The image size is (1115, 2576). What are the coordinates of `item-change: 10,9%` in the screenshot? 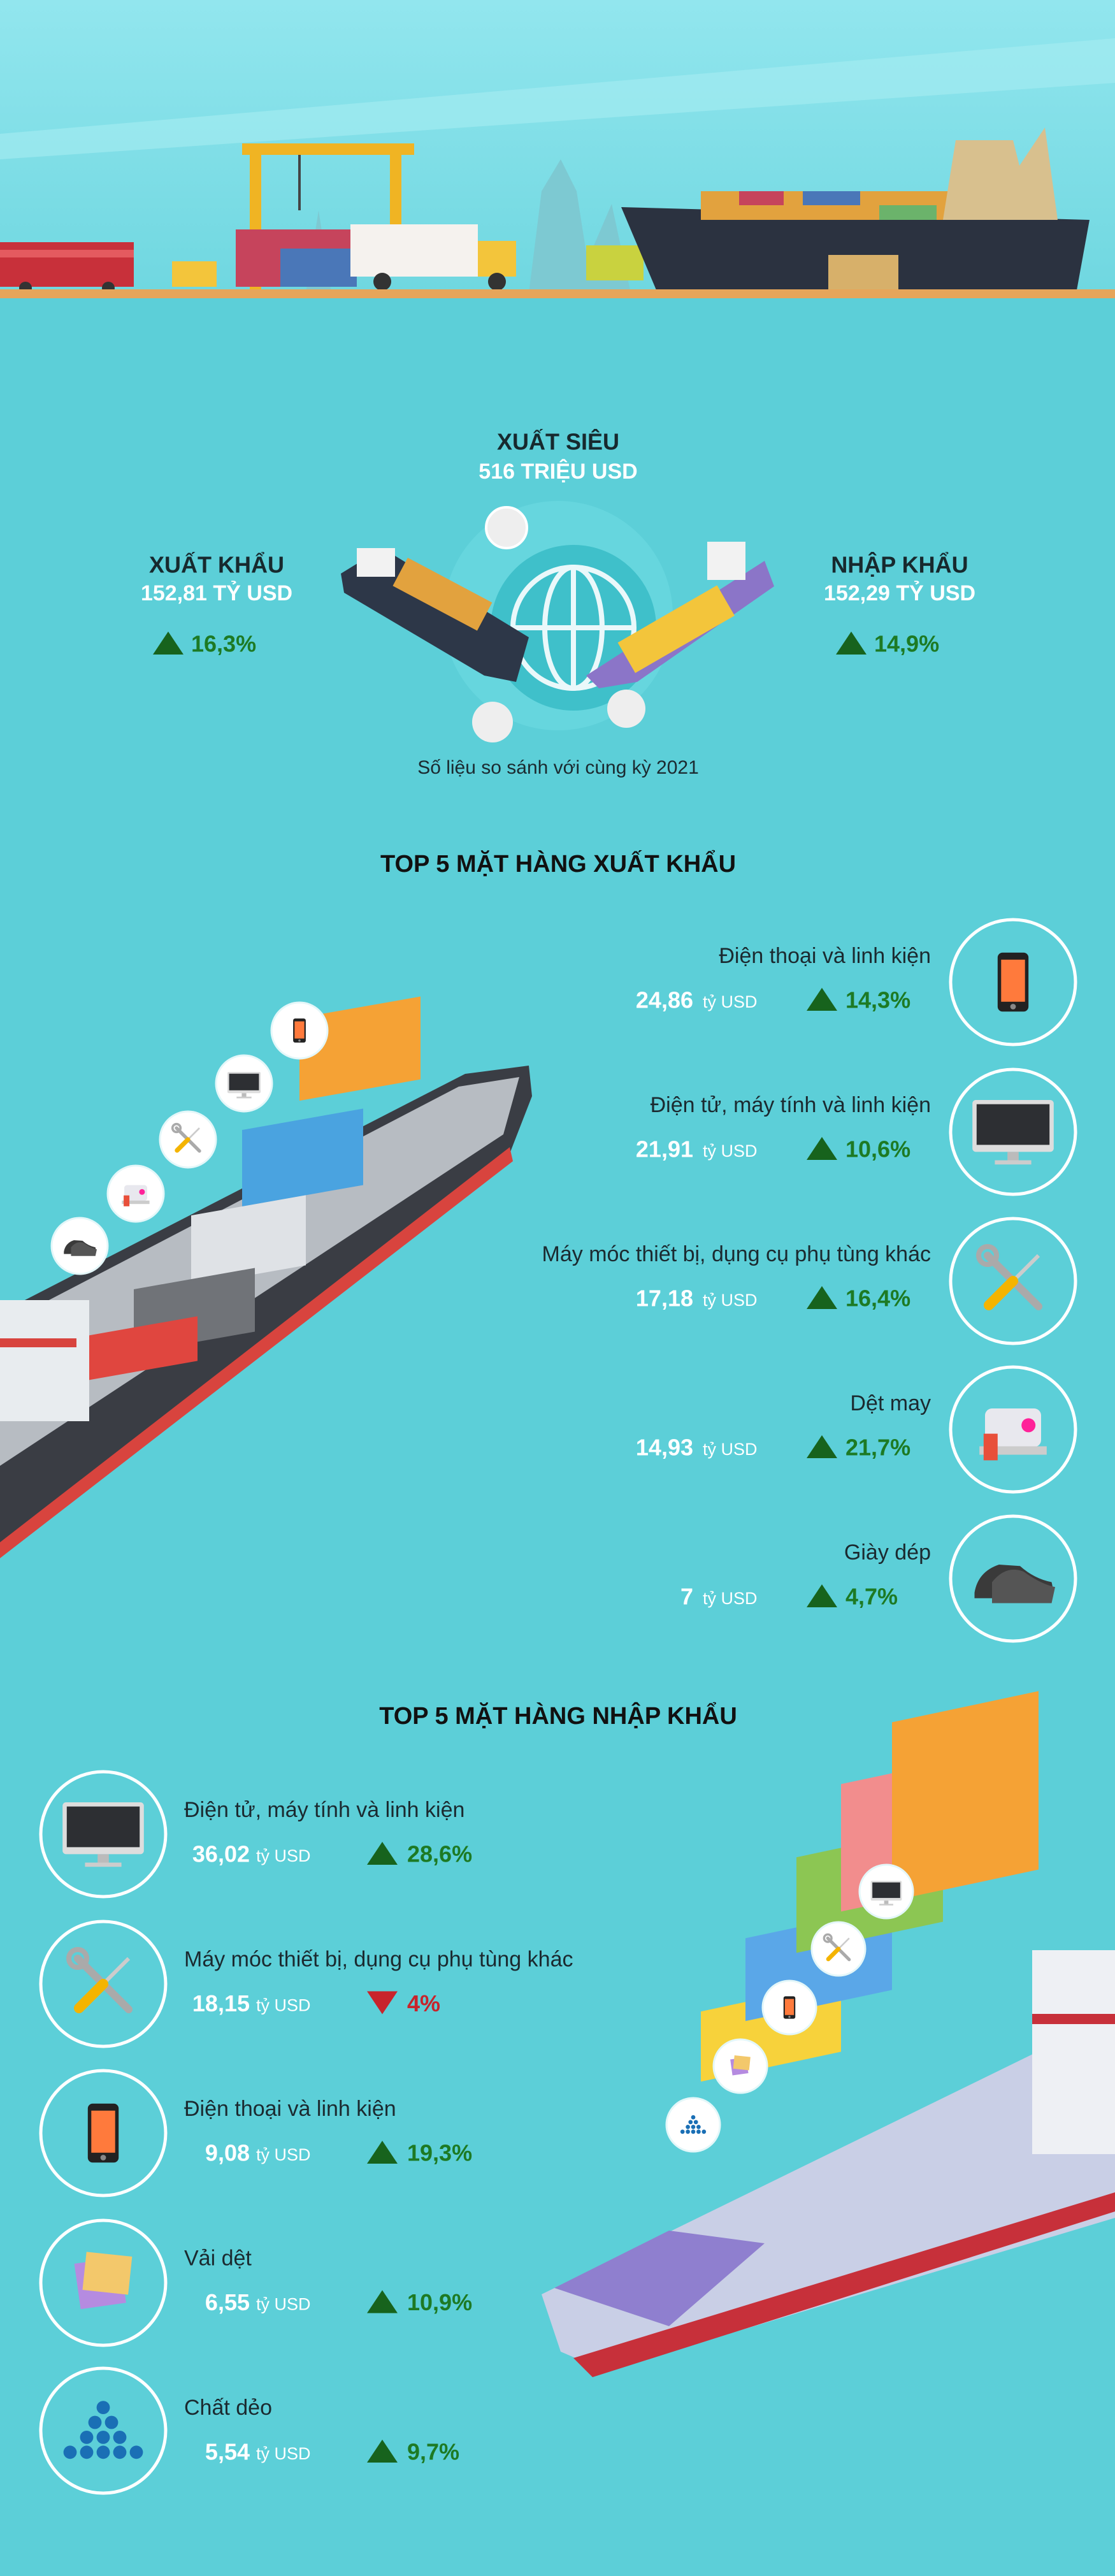 It's located at (439, 2302).